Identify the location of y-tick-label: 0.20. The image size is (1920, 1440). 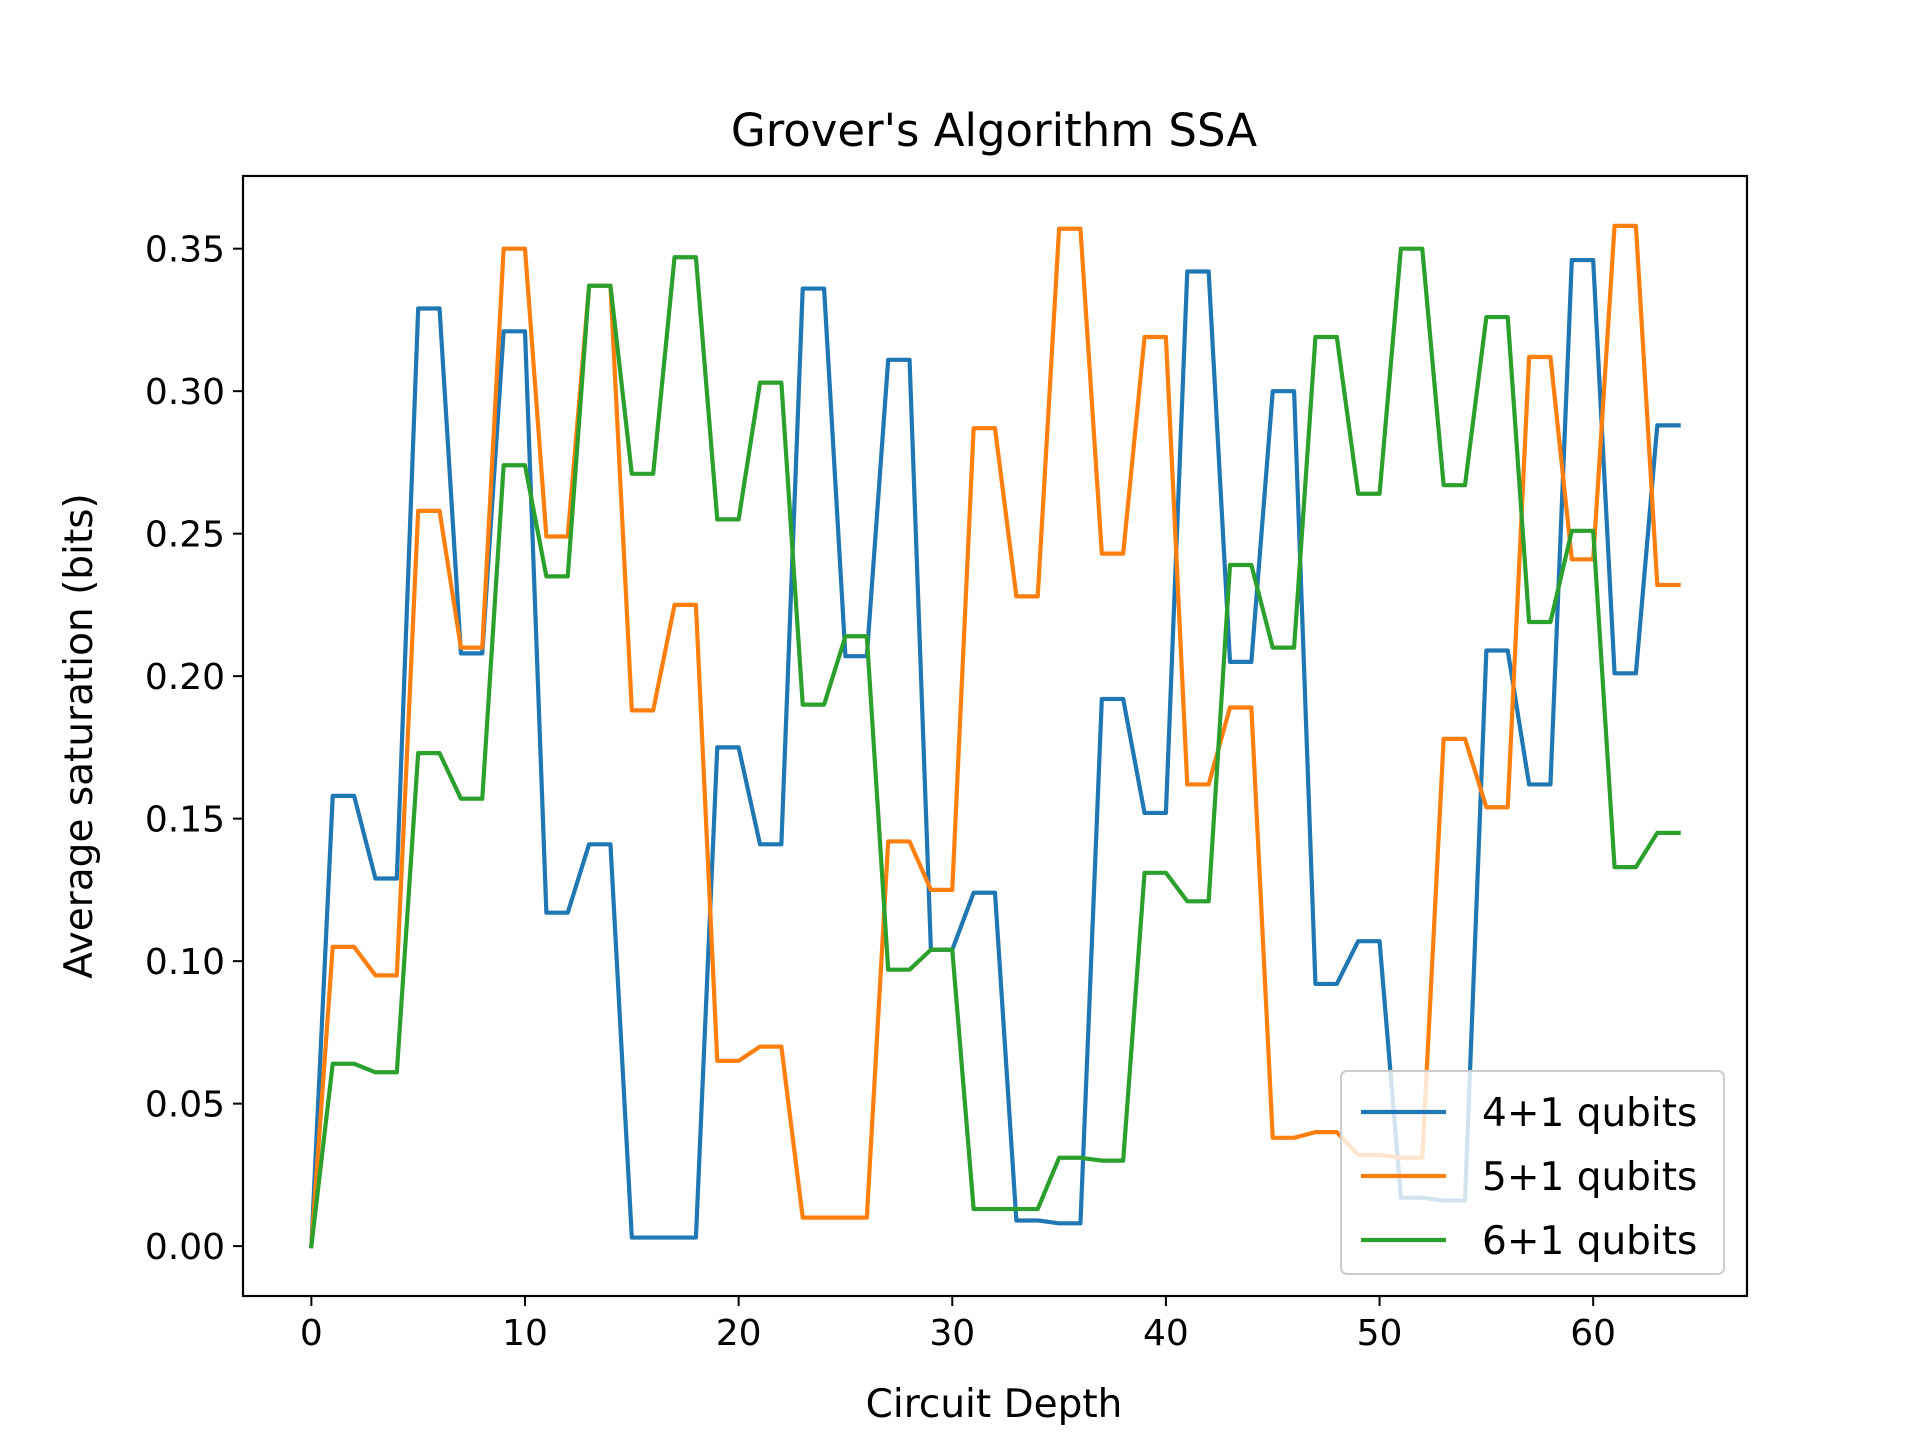
(185, 677).